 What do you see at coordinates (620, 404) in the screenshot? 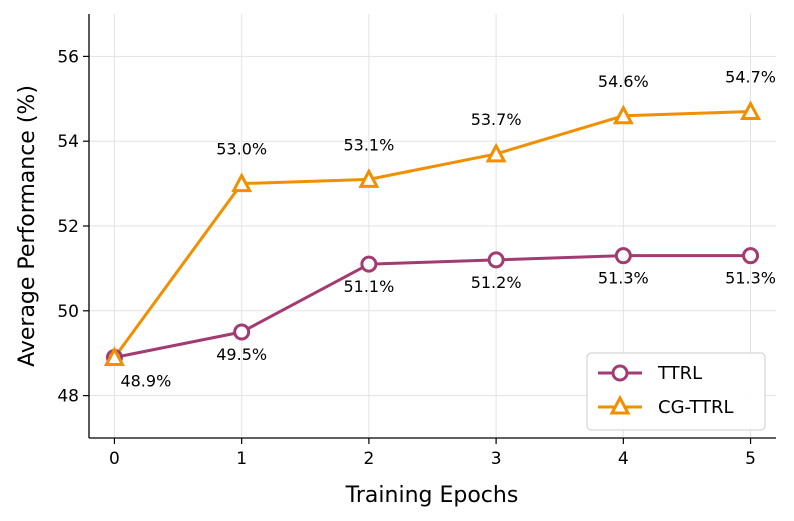
I see `legend-cg-ttrl-marker` at bounding box center [620, 404].